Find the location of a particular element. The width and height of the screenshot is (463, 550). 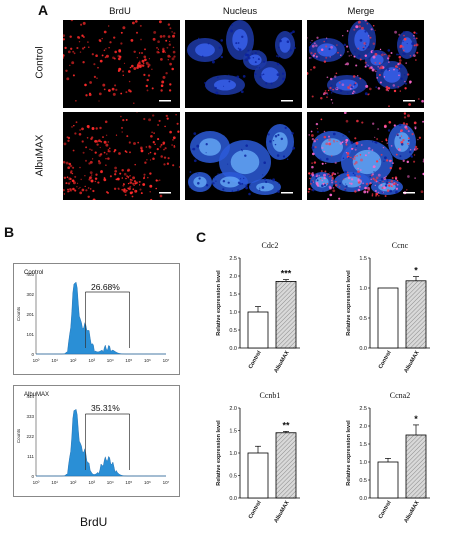

panel-a-letter: A is located at coordinates (43, 10).